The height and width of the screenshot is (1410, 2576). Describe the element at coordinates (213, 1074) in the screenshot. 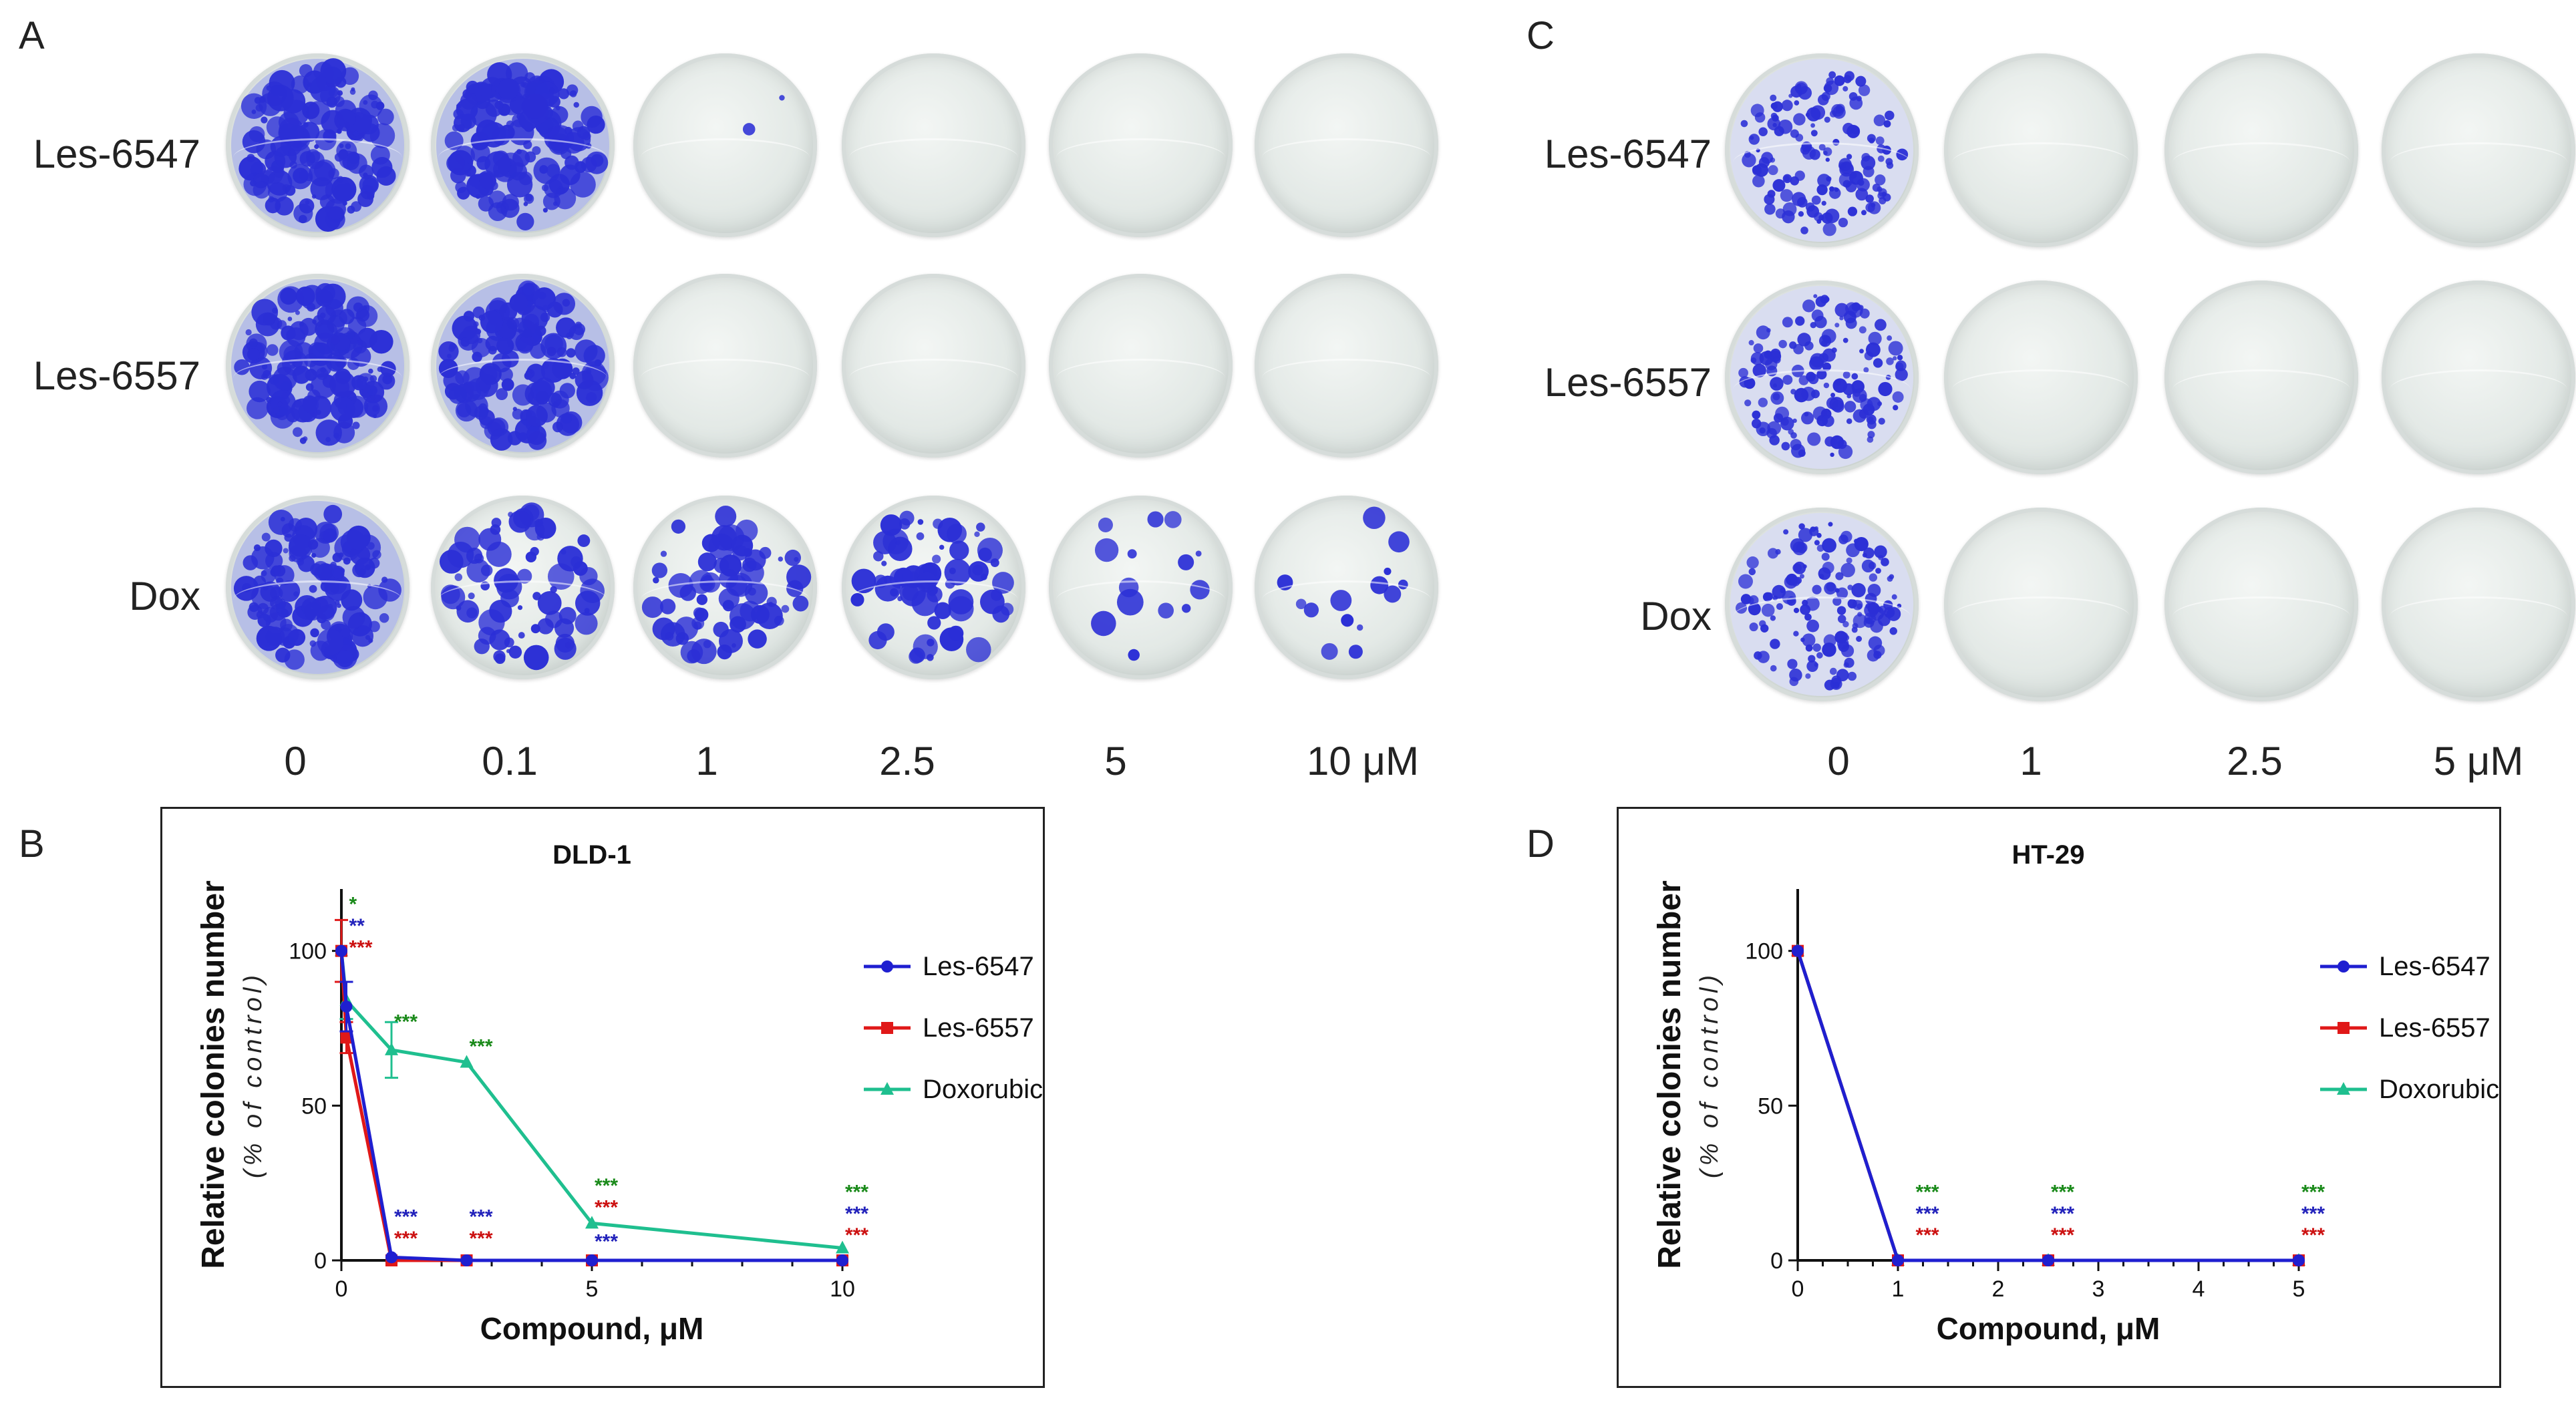

I see `dld1-y-label: Relative colonies number` at that location.